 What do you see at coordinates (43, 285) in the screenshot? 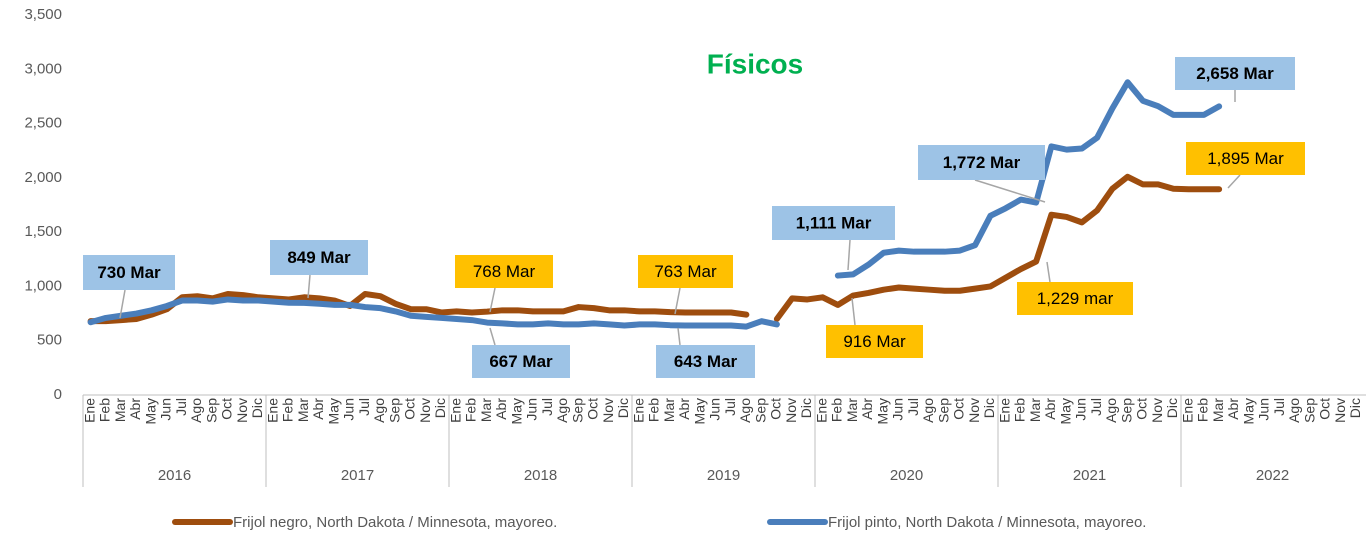
I see `y-tick-label: 1,000` at bounding box center [43, 285].